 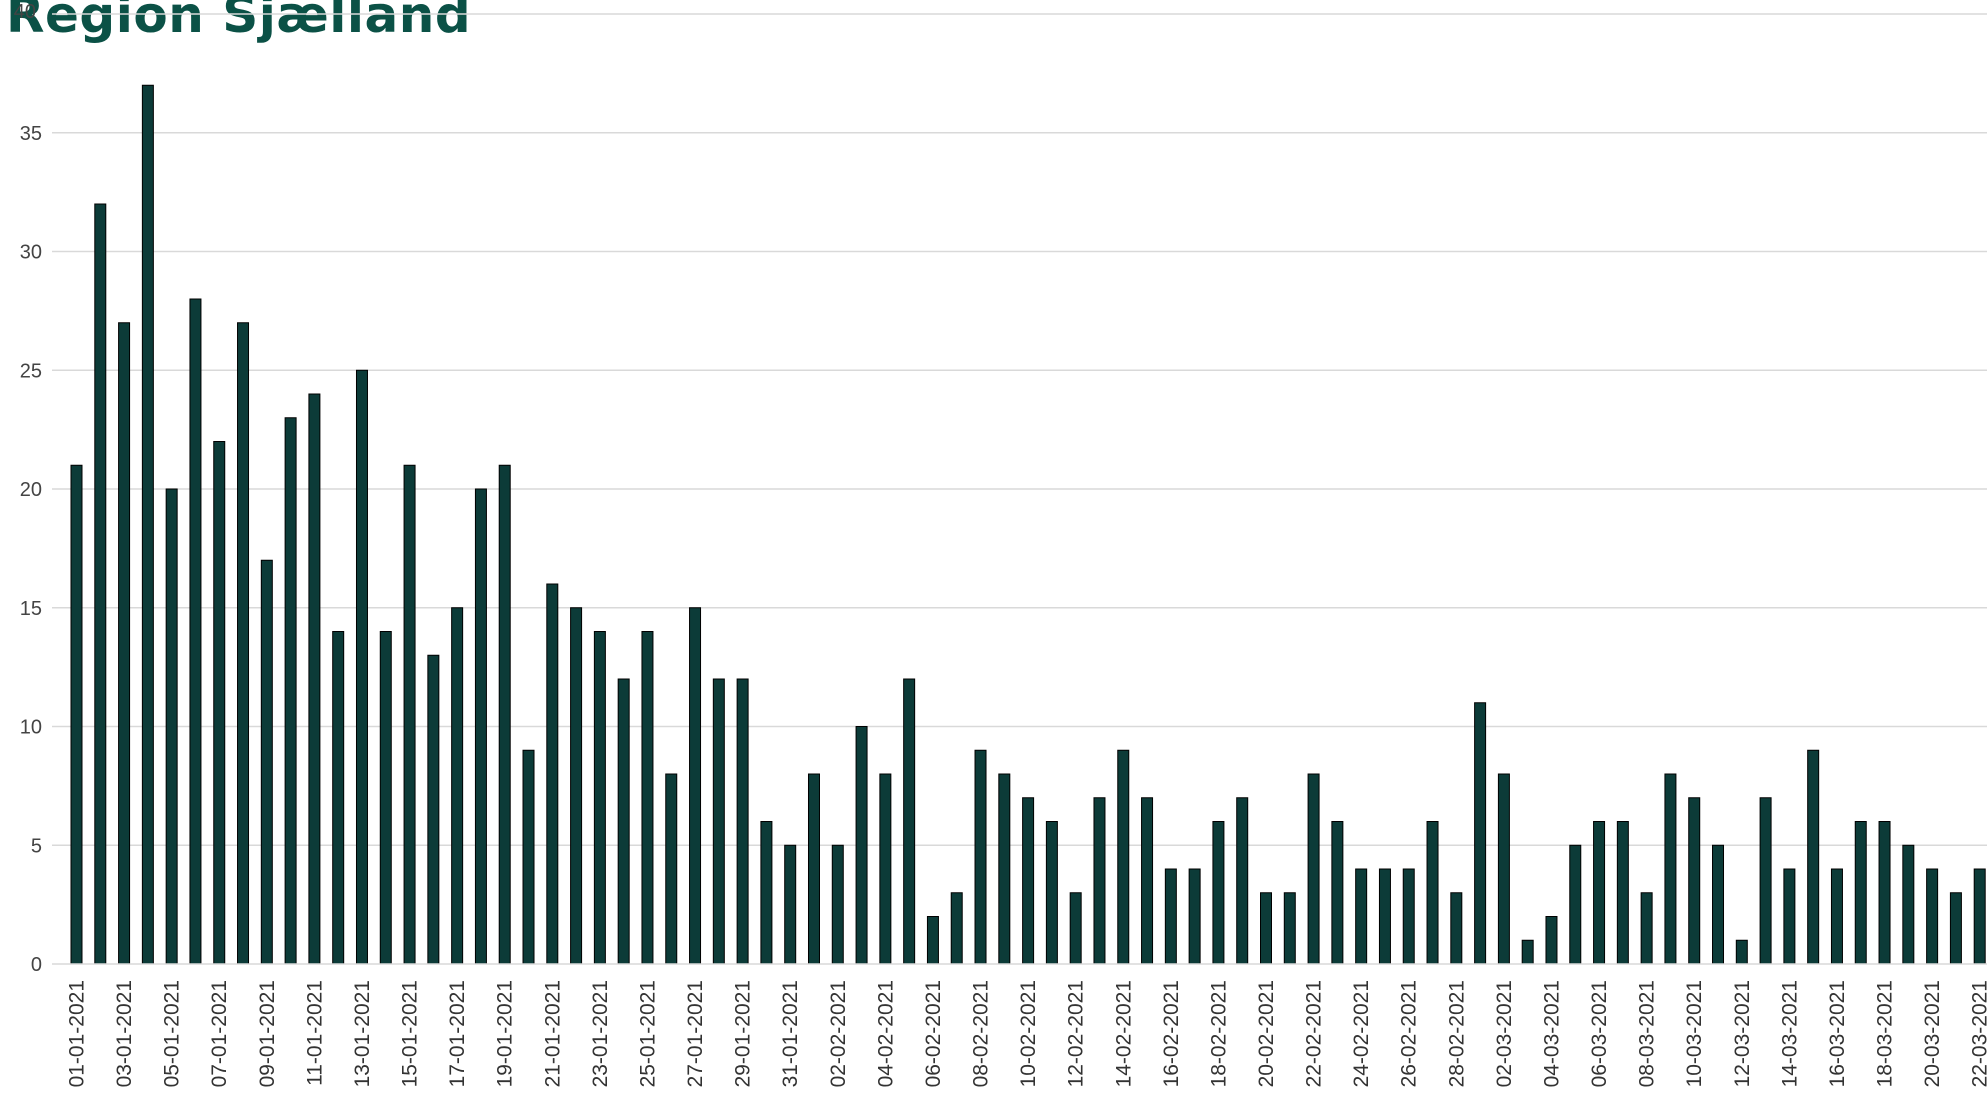 What do you see at coordinates (1361, 1033) in the screenshot?
I see `x-tick-label: 24-02-2021` at bounding box center [1361, 1033].